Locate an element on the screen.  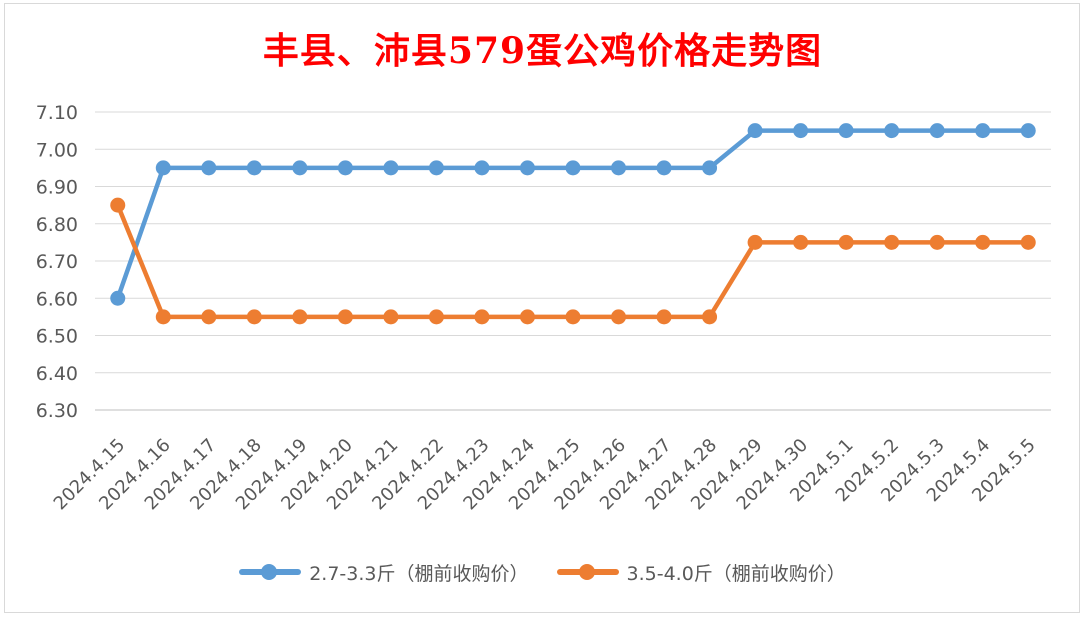
y-tick-label: 6.50 is located at coordinates (57, 337).